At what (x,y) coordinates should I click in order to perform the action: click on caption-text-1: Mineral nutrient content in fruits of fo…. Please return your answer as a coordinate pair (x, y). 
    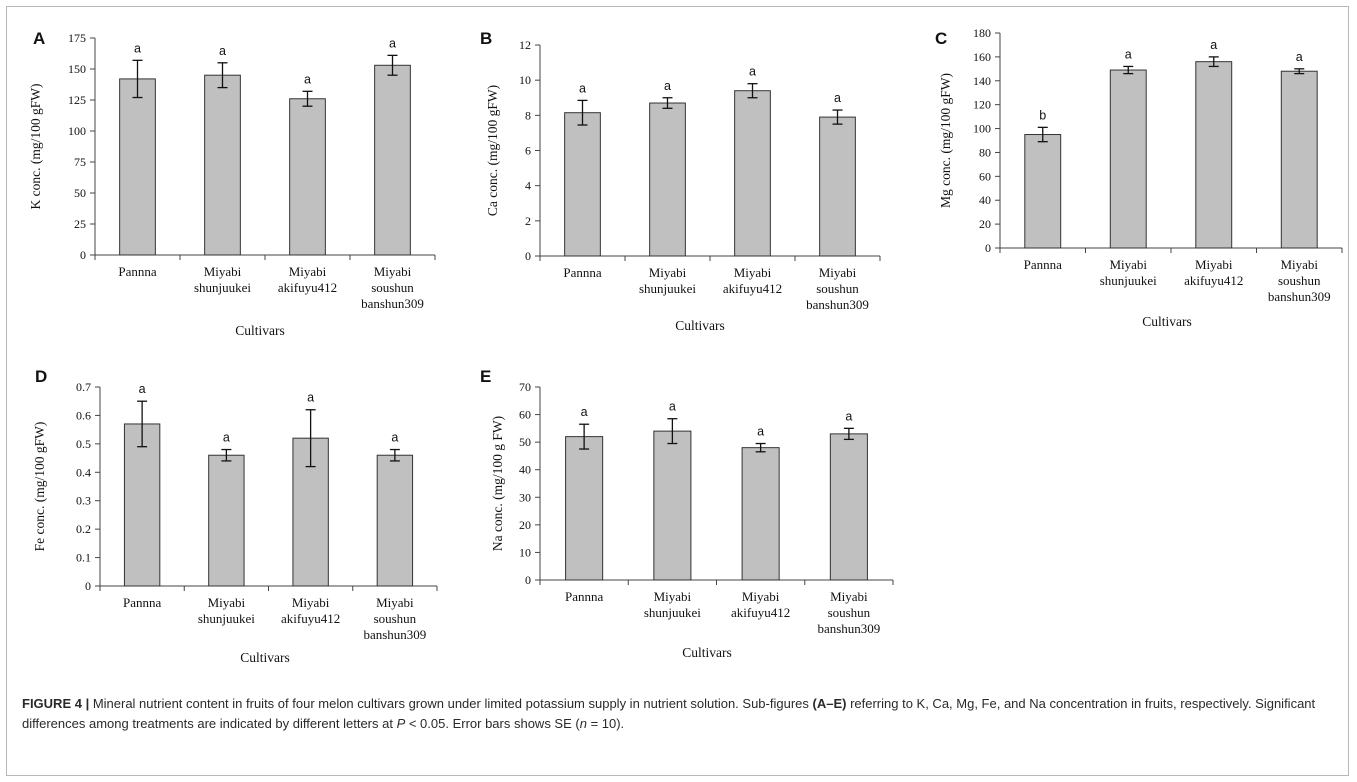
    Looking at the image, I should click on (451, 703).